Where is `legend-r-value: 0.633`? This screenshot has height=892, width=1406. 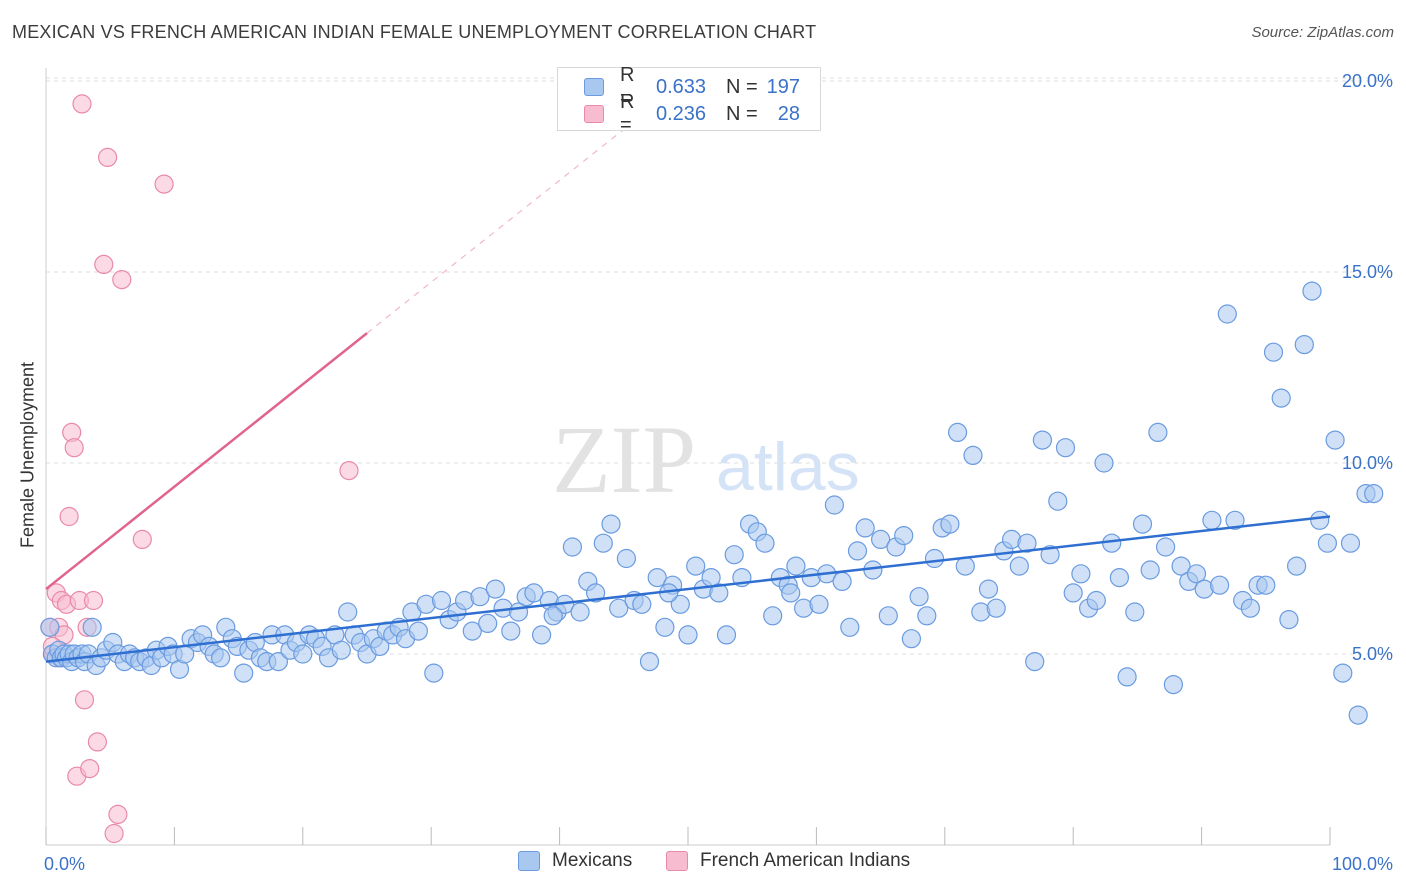 legend-r-value: 0.633 is located at coordinates (681, 86).